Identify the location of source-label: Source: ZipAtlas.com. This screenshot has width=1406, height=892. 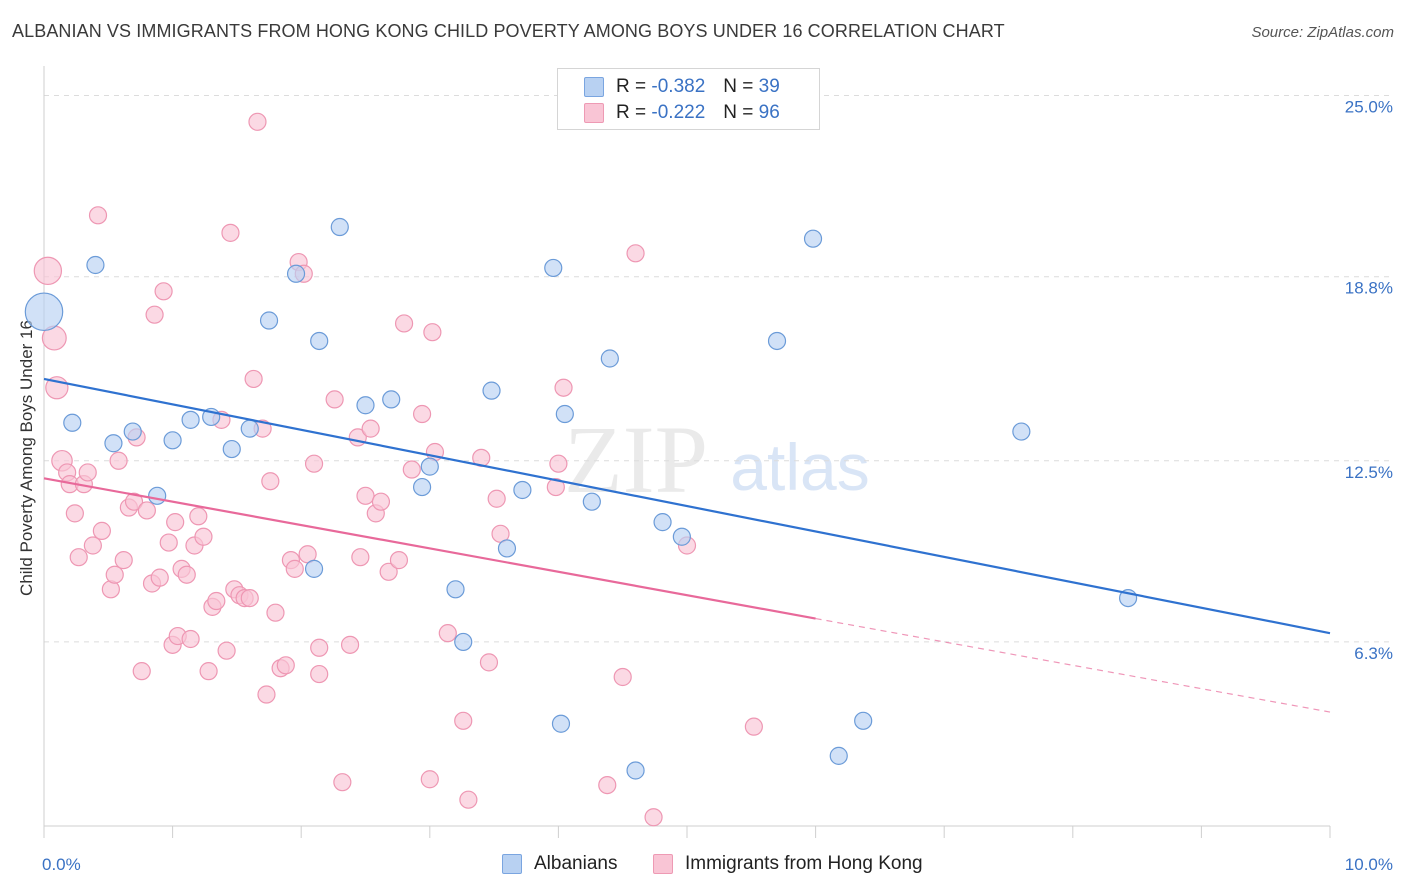
(1322, 32).